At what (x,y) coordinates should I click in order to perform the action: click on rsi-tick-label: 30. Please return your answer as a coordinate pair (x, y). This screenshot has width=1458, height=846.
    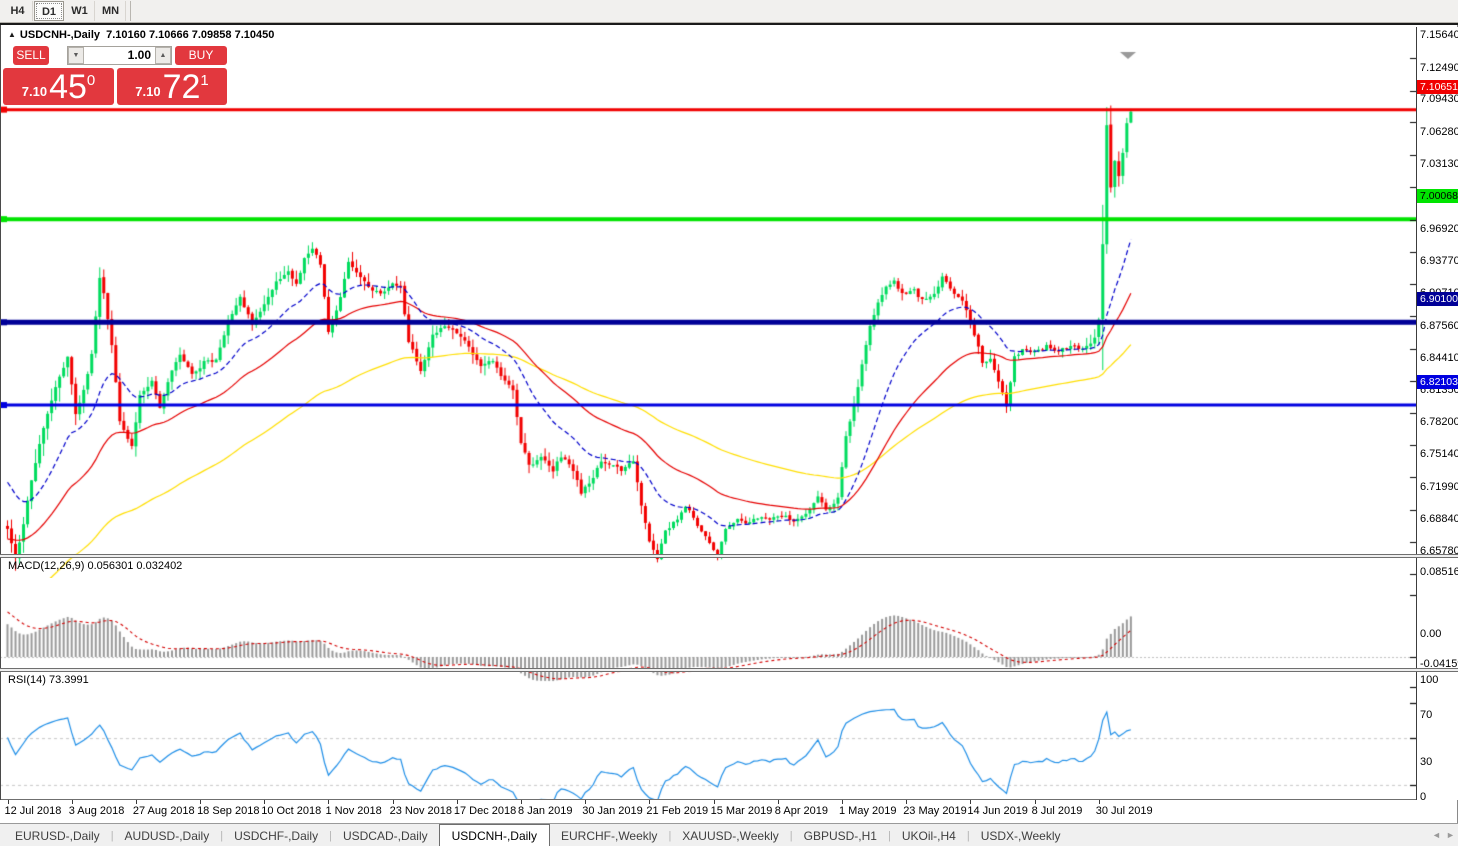
    Looking at the image, I should click on (1426, 761).